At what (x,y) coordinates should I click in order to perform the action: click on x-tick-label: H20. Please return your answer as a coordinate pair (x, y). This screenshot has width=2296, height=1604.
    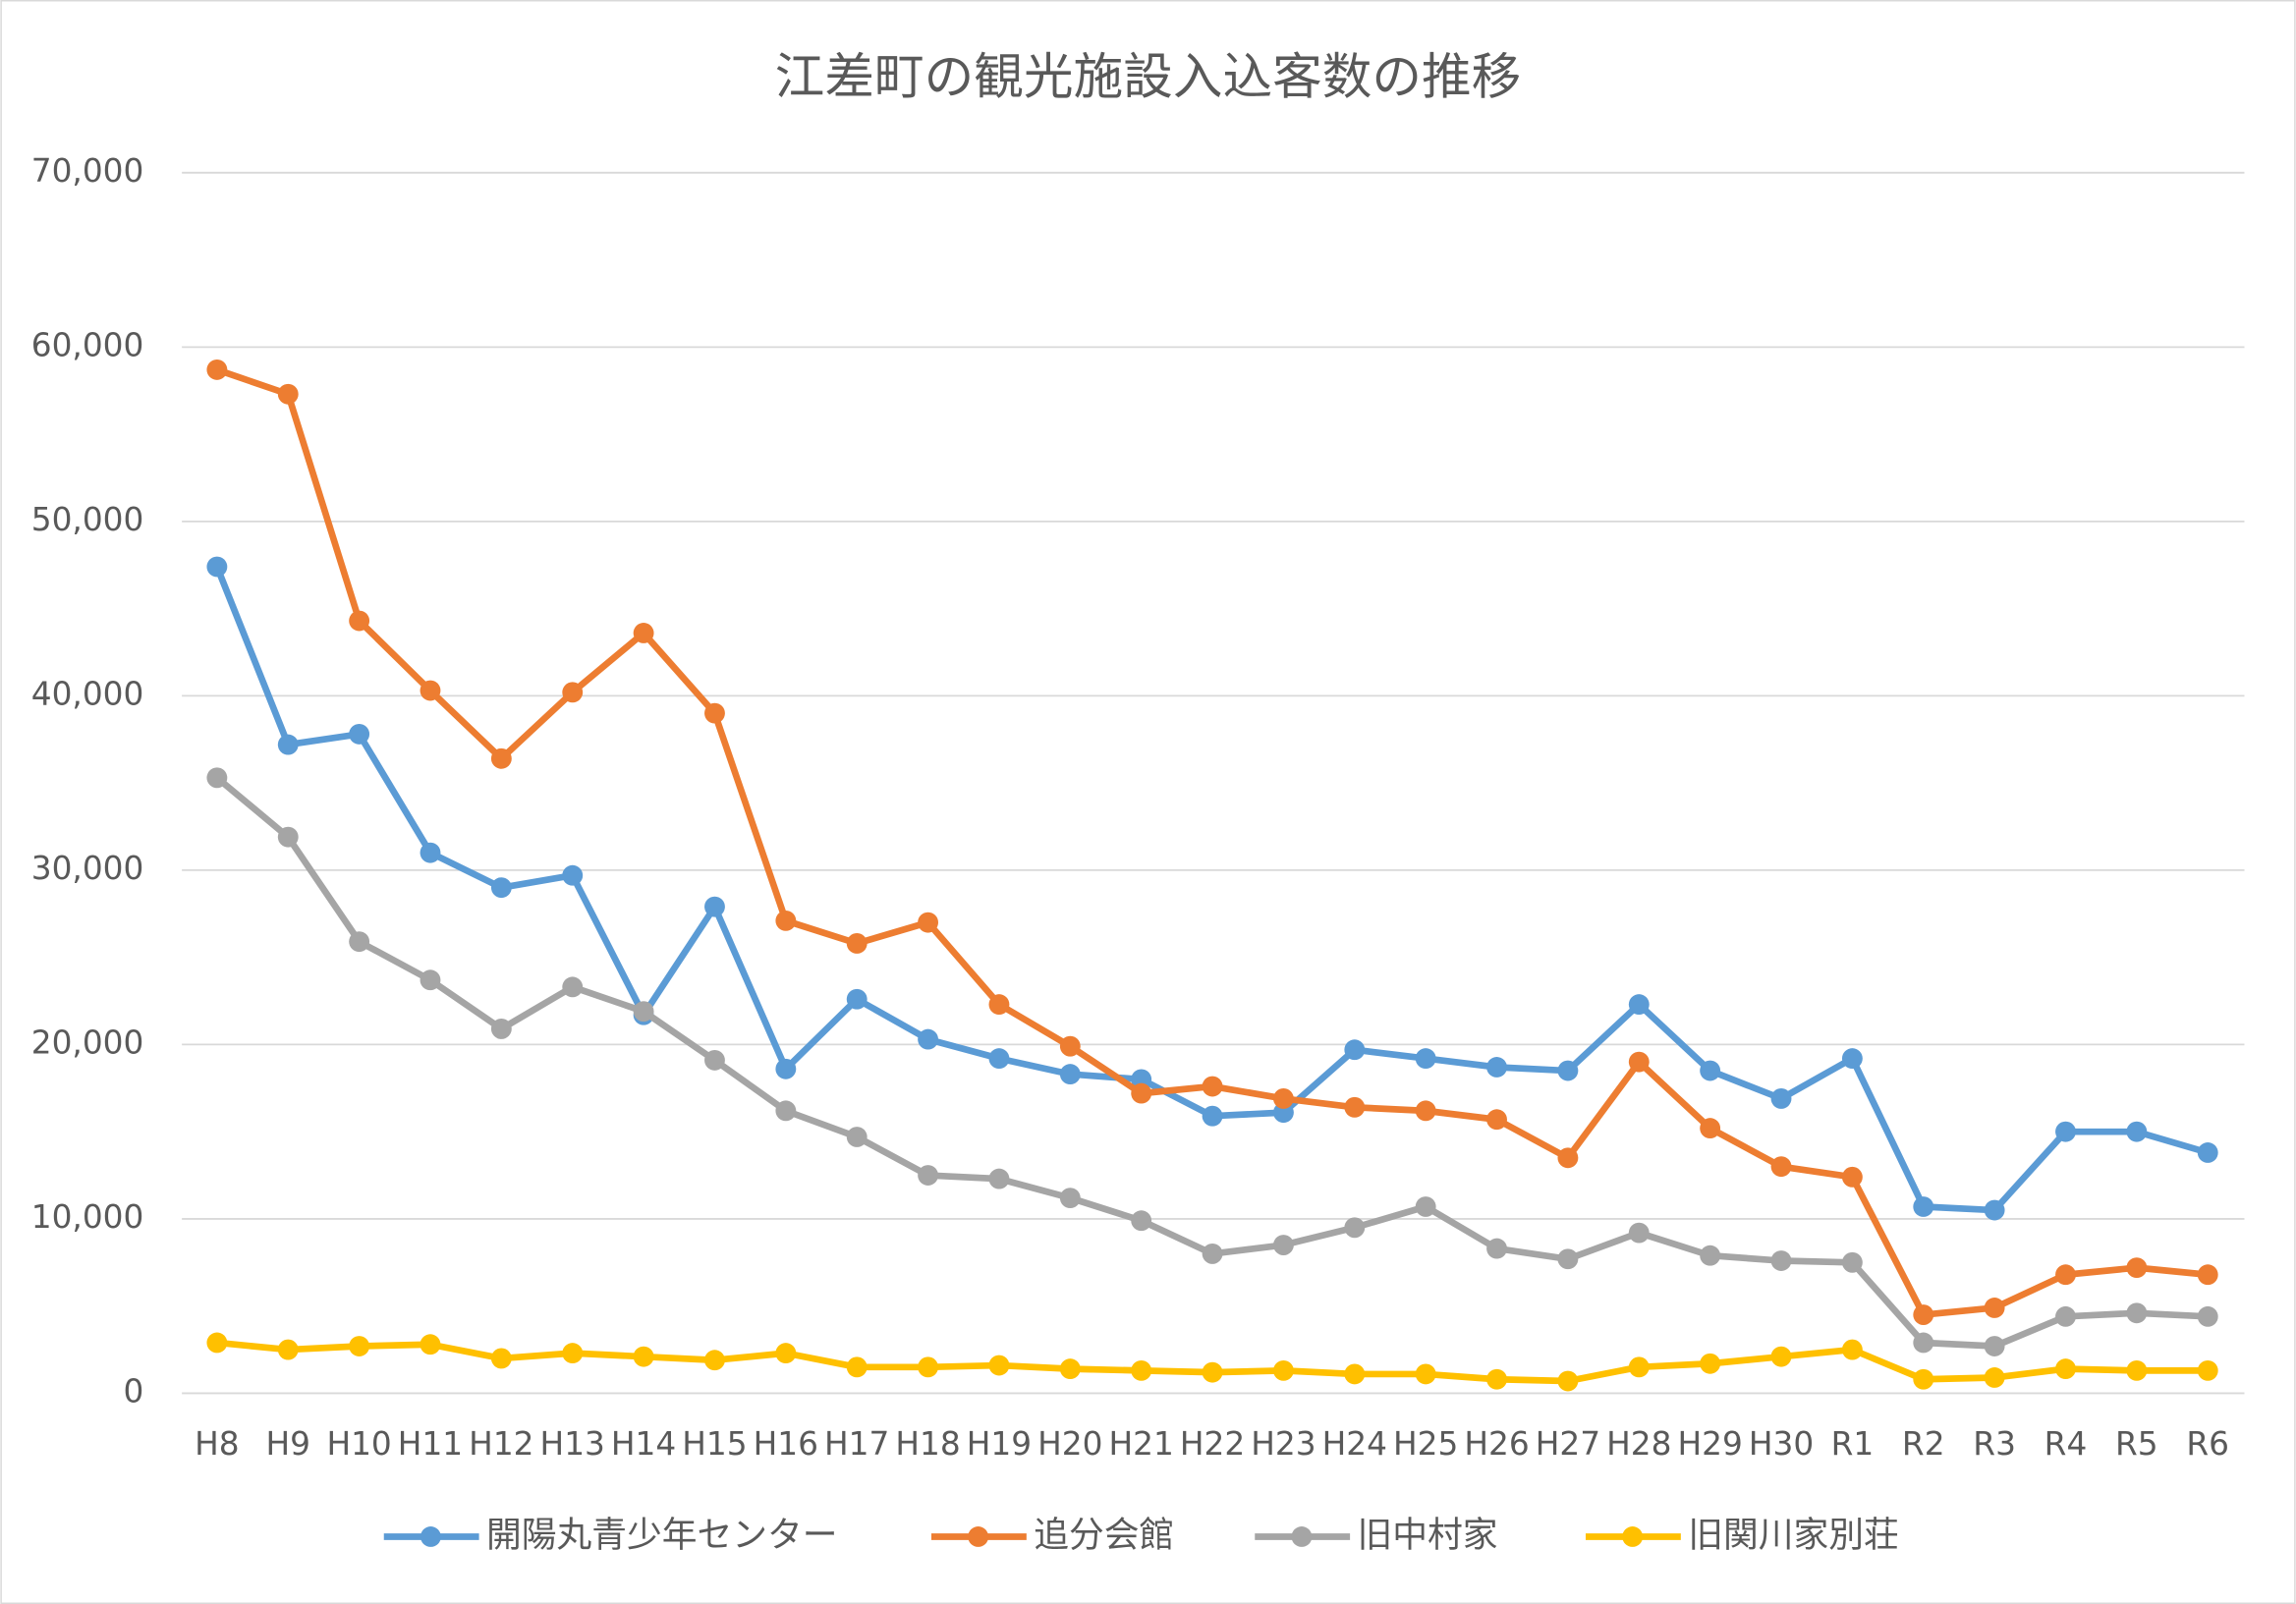
    Looking at the image, I should click on (1069, 1444).